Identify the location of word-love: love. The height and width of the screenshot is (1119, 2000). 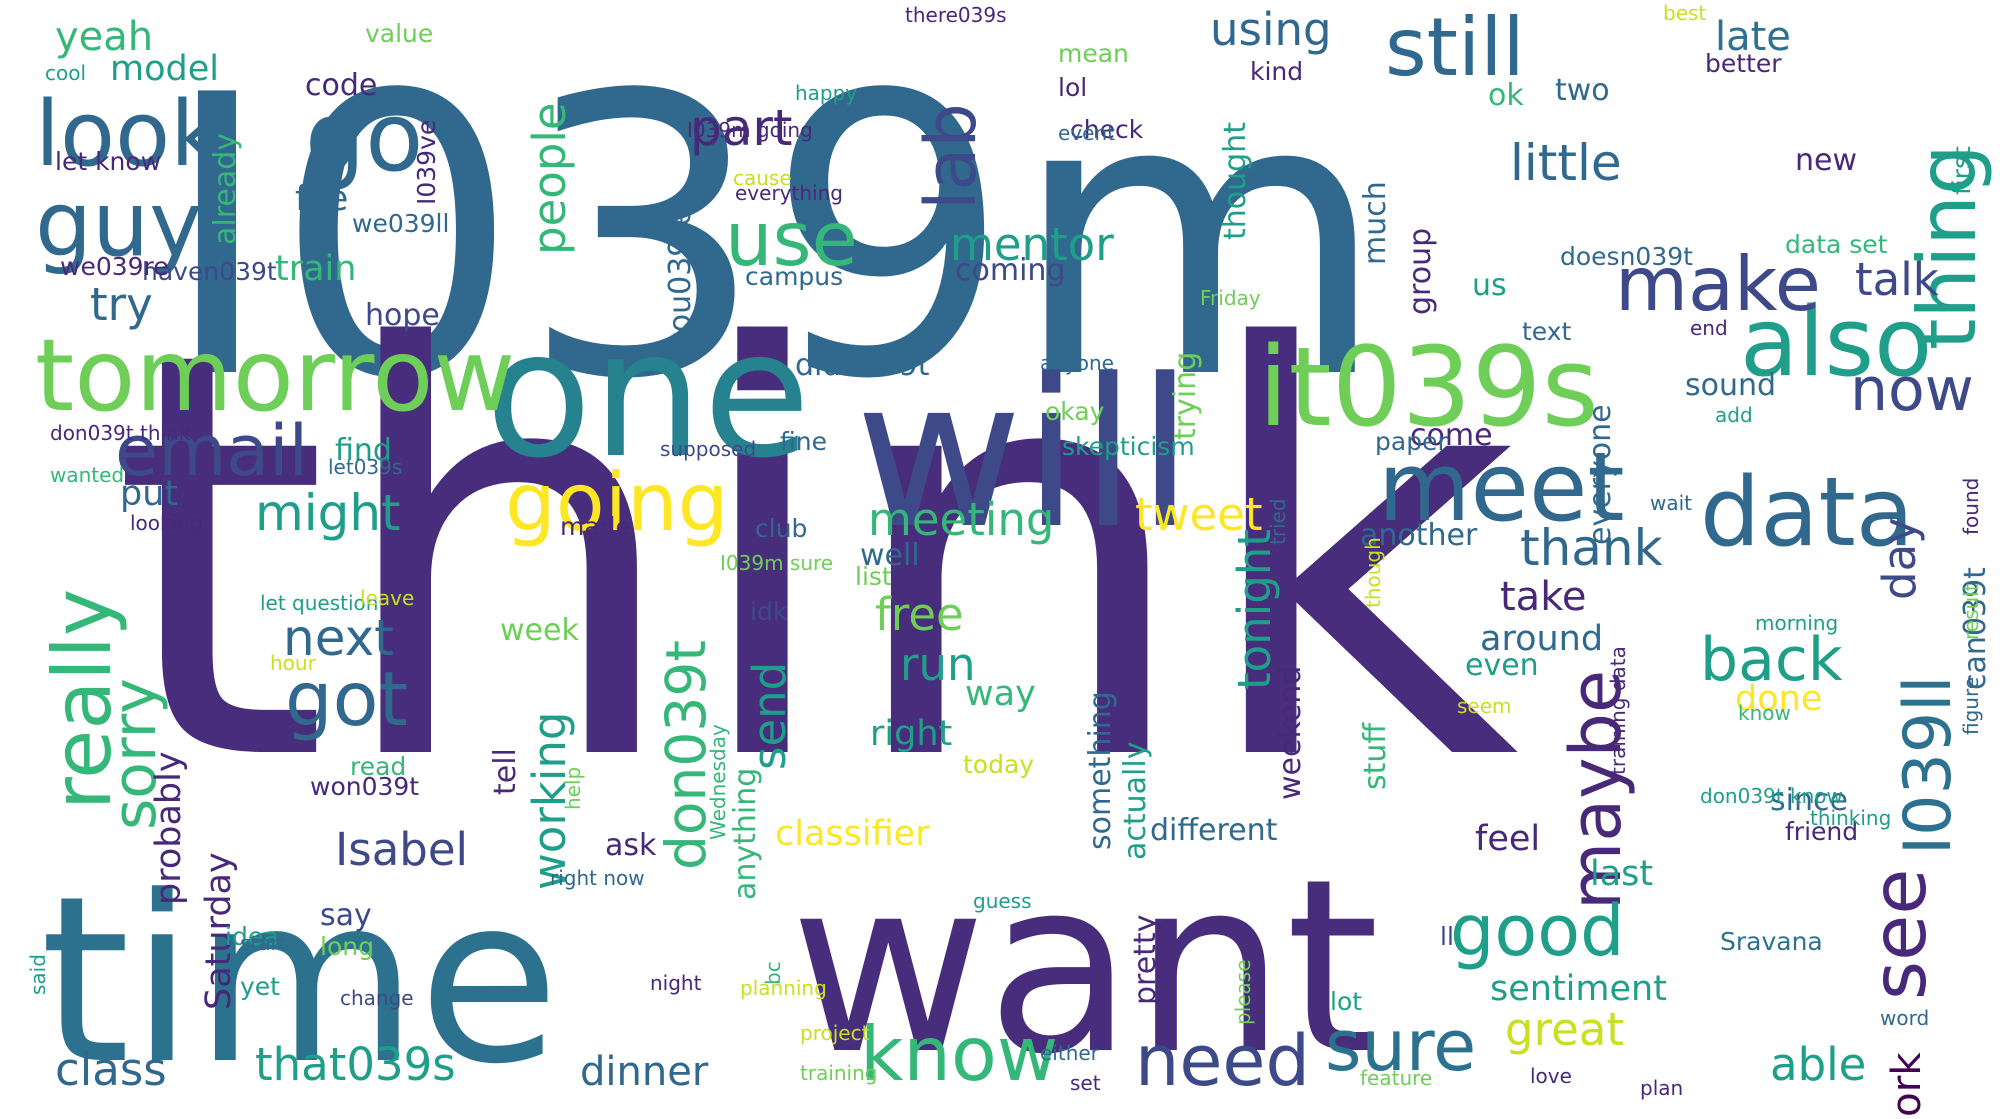
(1551, 1076).